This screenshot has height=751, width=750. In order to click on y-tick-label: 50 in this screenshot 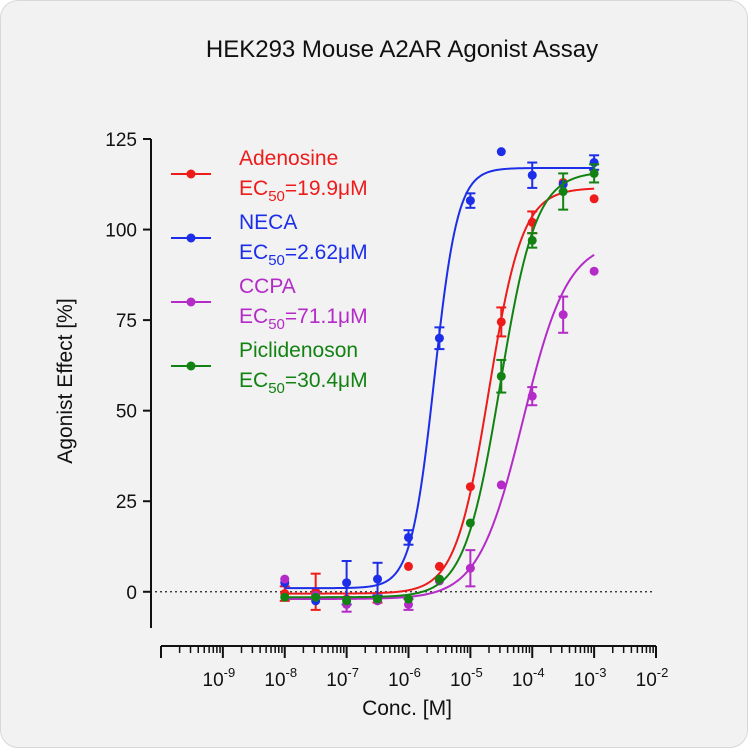, I will do `click(126, 412)`.